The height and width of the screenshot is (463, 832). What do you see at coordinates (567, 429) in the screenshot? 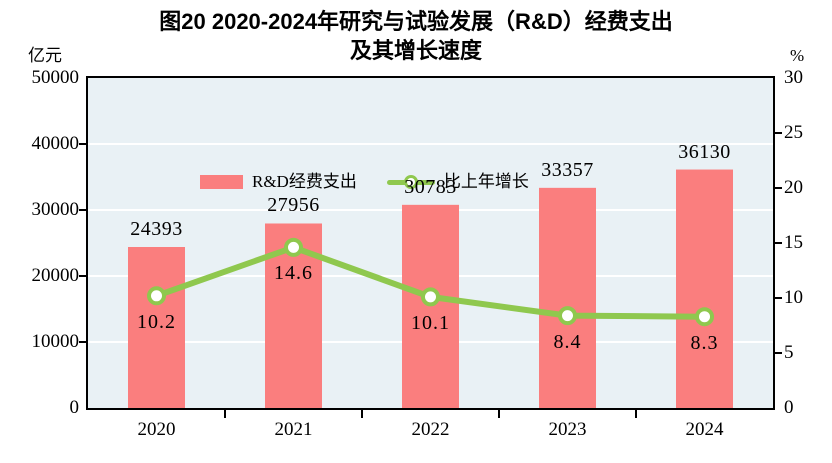
I see `x-axis-label: 2023` at bounding box center [567, 429].